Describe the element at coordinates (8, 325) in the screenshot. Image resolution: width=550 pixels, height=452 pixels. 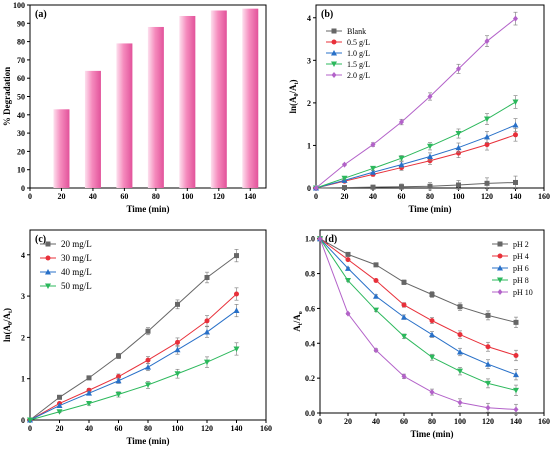
I see `y-axis-label: ln(A0/At)` at that location.